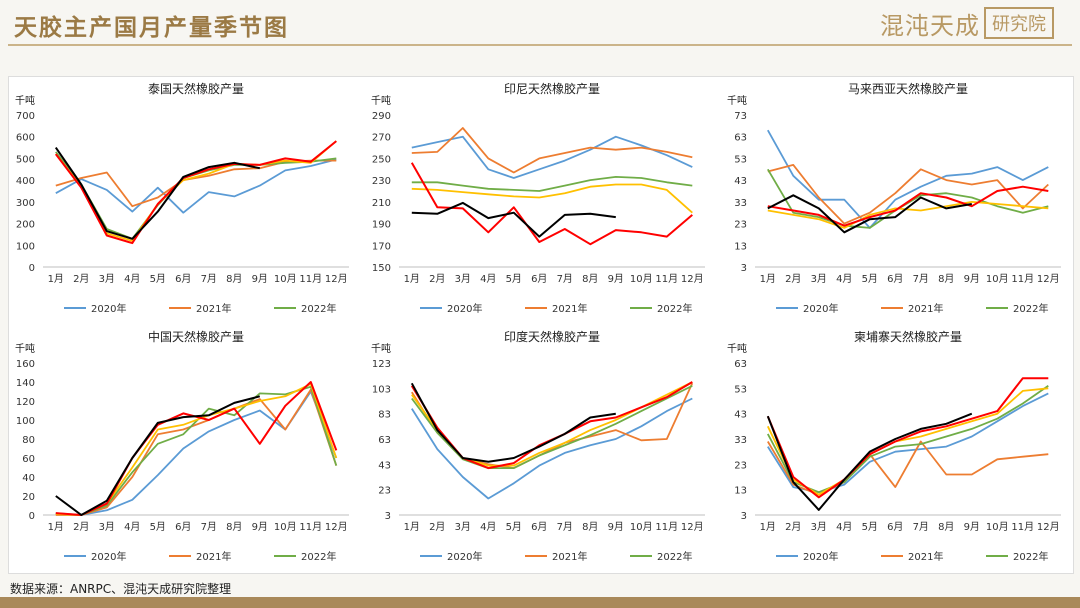 Image resolution: width=1080 pixels, height=608 pixels. I want to click on y-tick-label: 250, so click(381, 159).